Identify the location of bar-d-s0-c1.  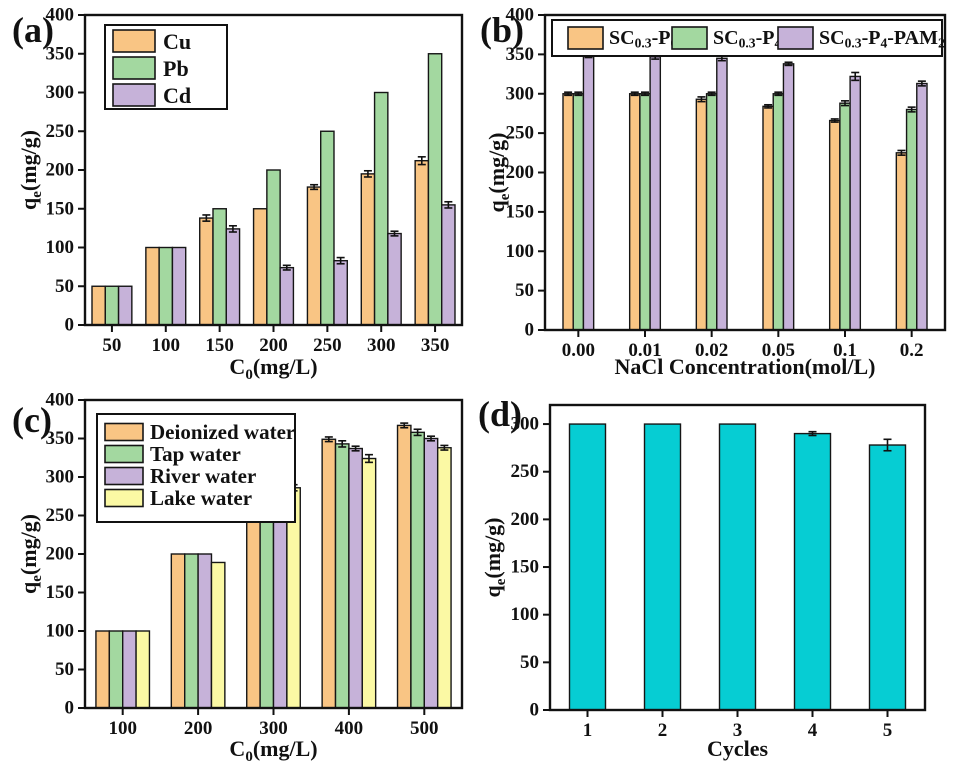
(662, 567).